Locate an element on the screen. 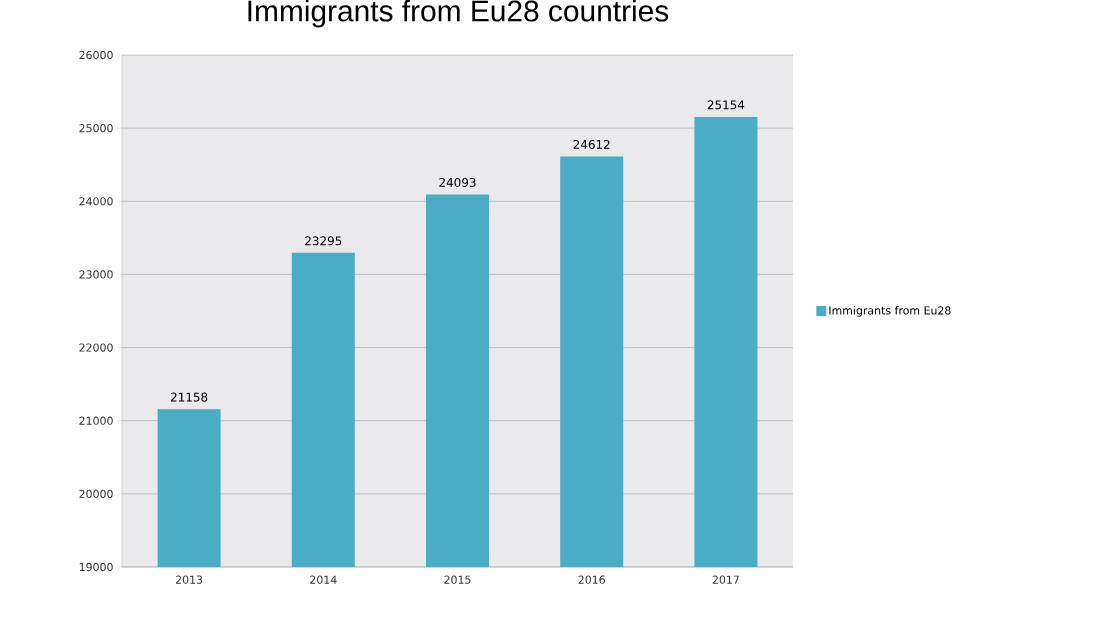  data-label: 25154 is located at coordinates (726, 105).